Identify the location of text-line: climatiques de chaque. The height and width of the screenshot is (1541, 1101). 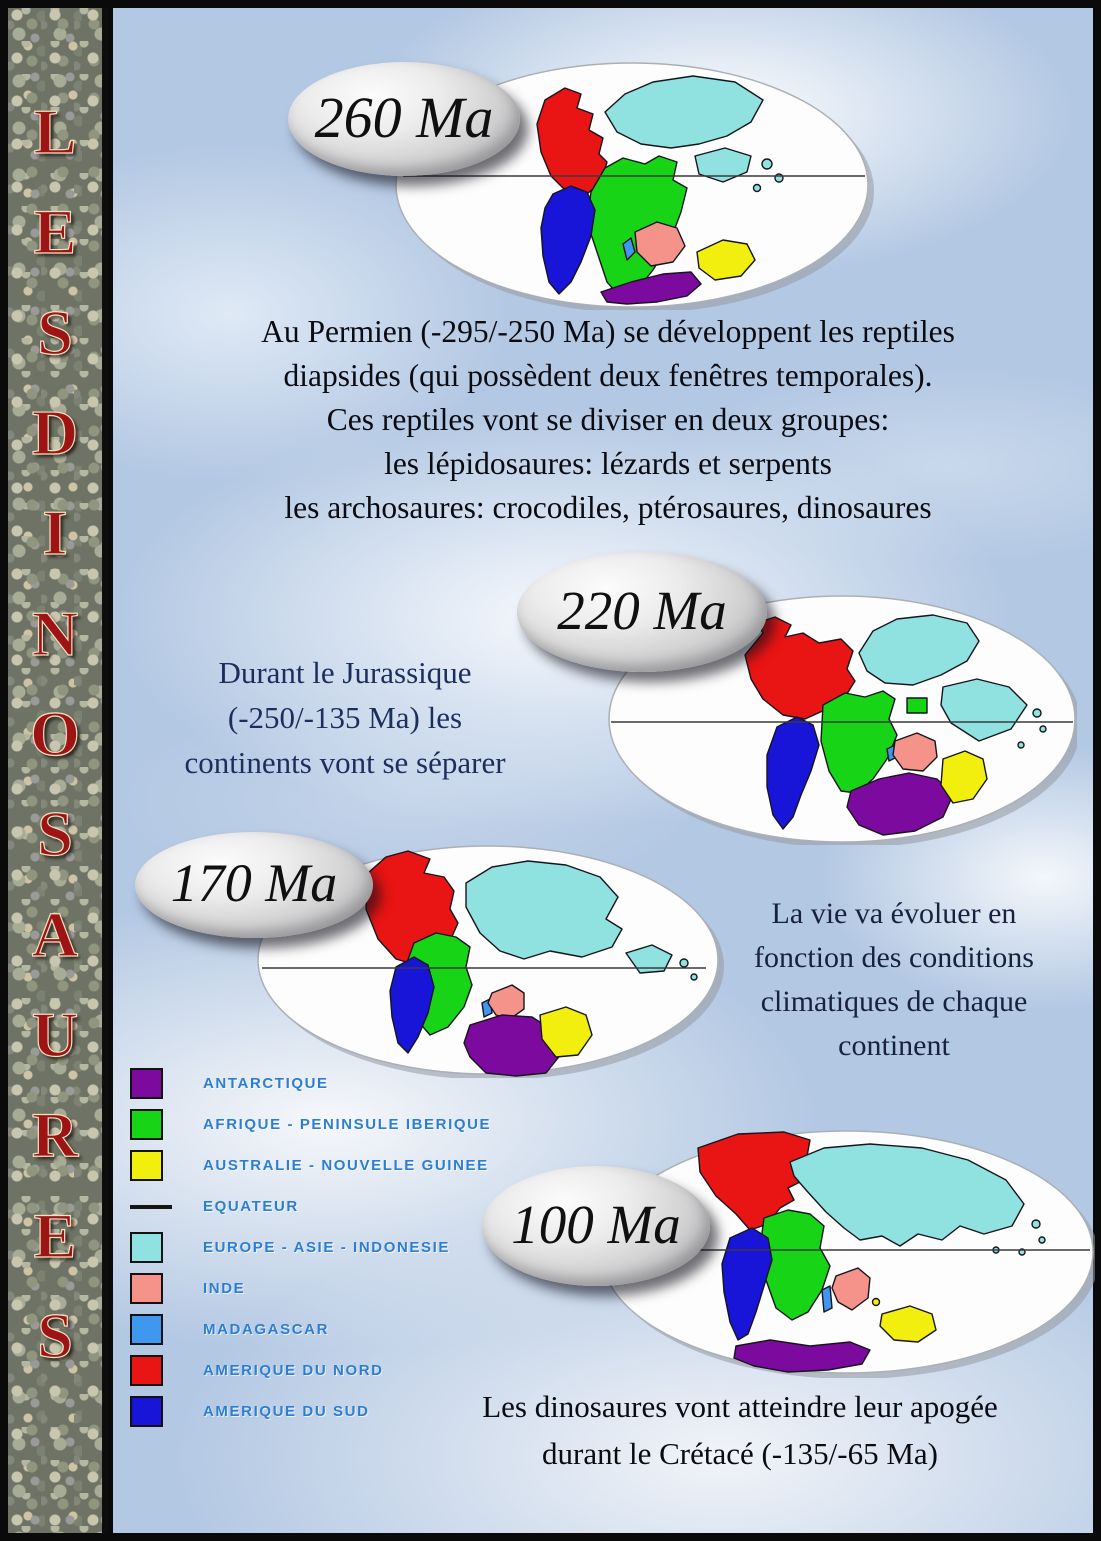
(894, 1001).